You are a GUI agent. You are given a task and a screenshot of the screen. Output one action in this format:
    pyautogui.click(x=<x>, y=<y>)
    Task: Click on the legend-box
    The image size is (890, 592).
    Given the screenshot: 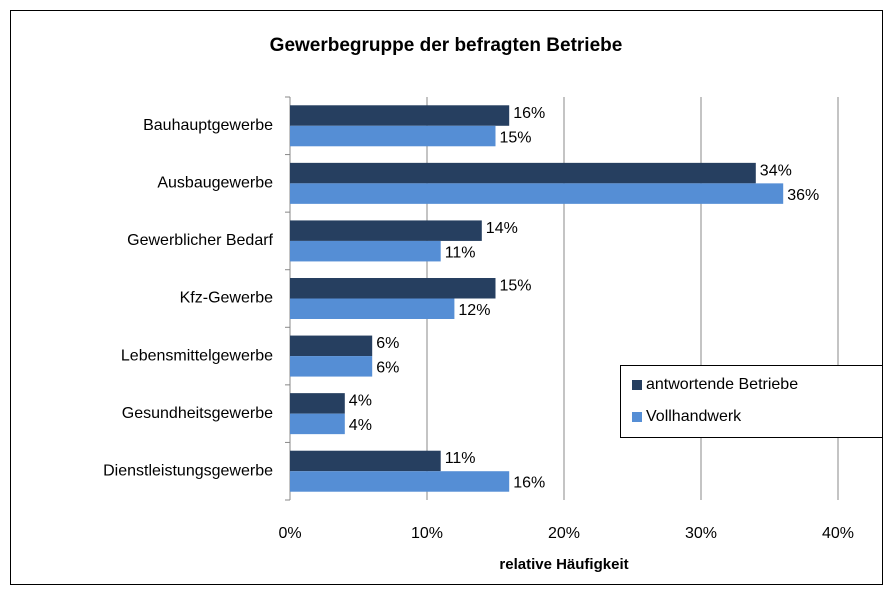 What is the action you would take?
    pyautogui.click(x=751, y=401)
    